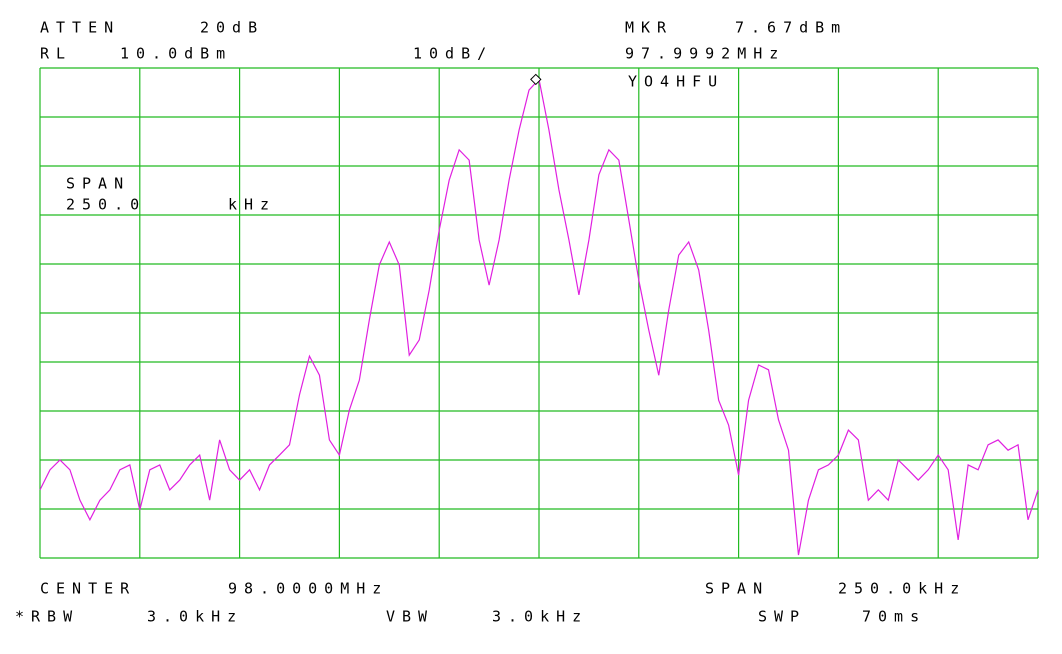  What do you see at coordinates (649, 28) in the screenshot?
I see `marker-label: MKR` at bounding box center [649, 28].